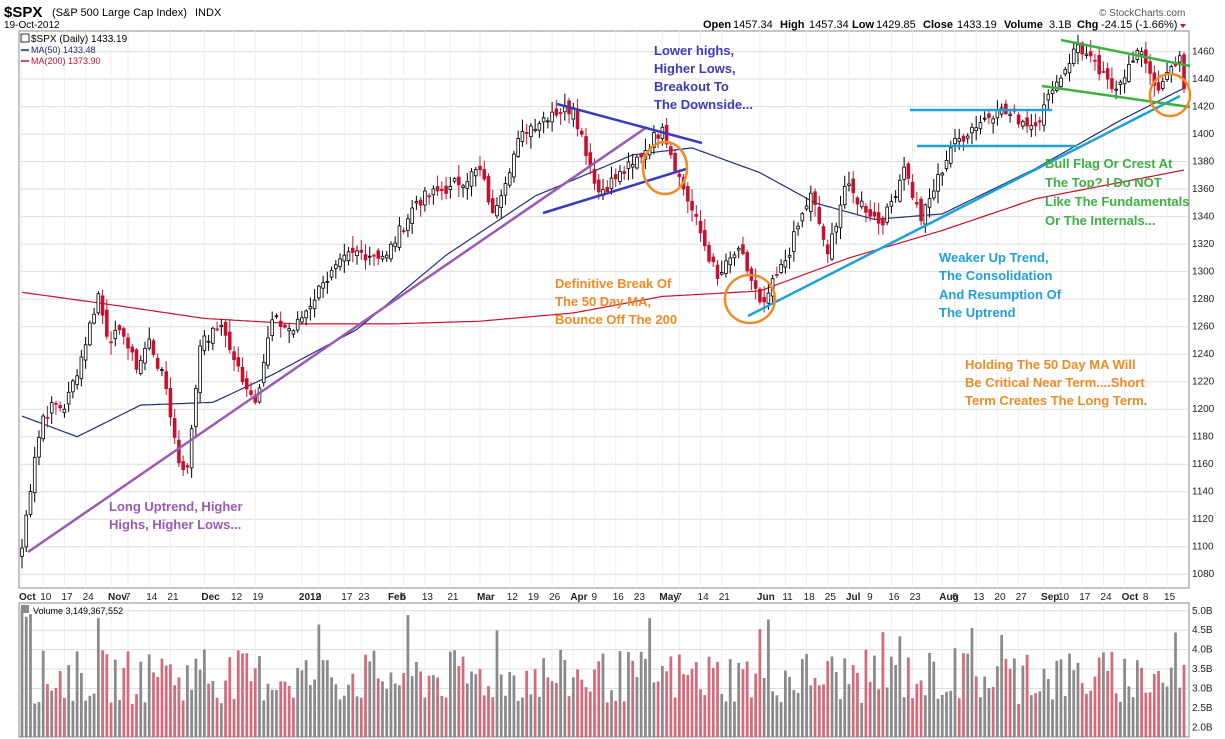 The width and height of the screenshot is (1225, 739). What do you see at coordinates (66, 61) in the screenshot?
I see `legend-ma200: MA(200) 1373.90` at bounding box center [66, 61].